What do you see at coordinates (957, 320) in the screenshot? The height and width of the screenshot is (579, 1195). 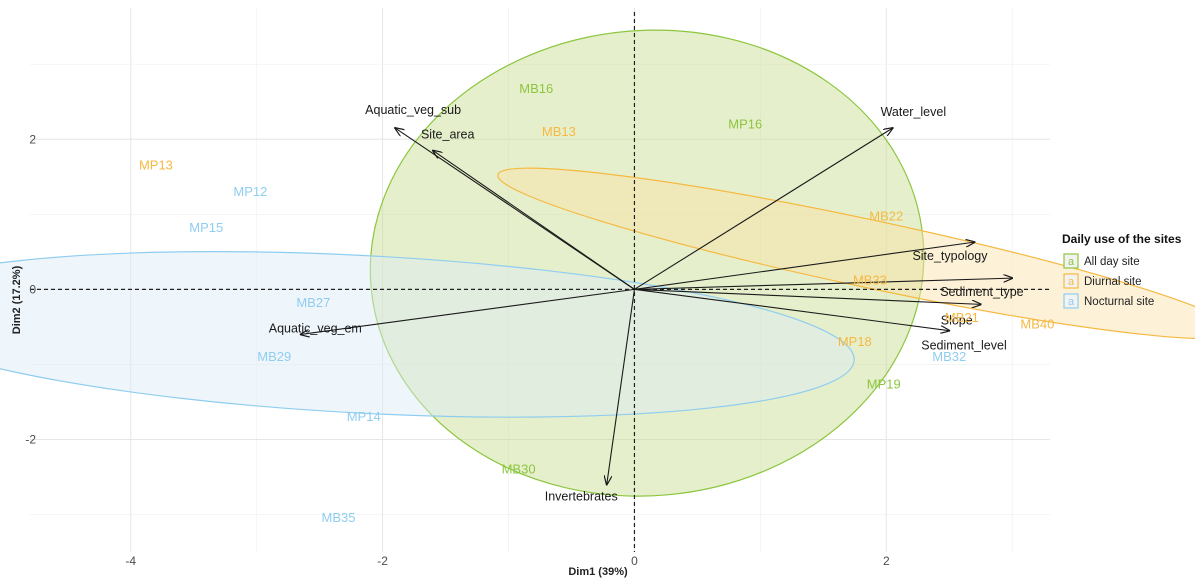 I see `variable-label-slope: Slope` at bounding box center [957, 320].